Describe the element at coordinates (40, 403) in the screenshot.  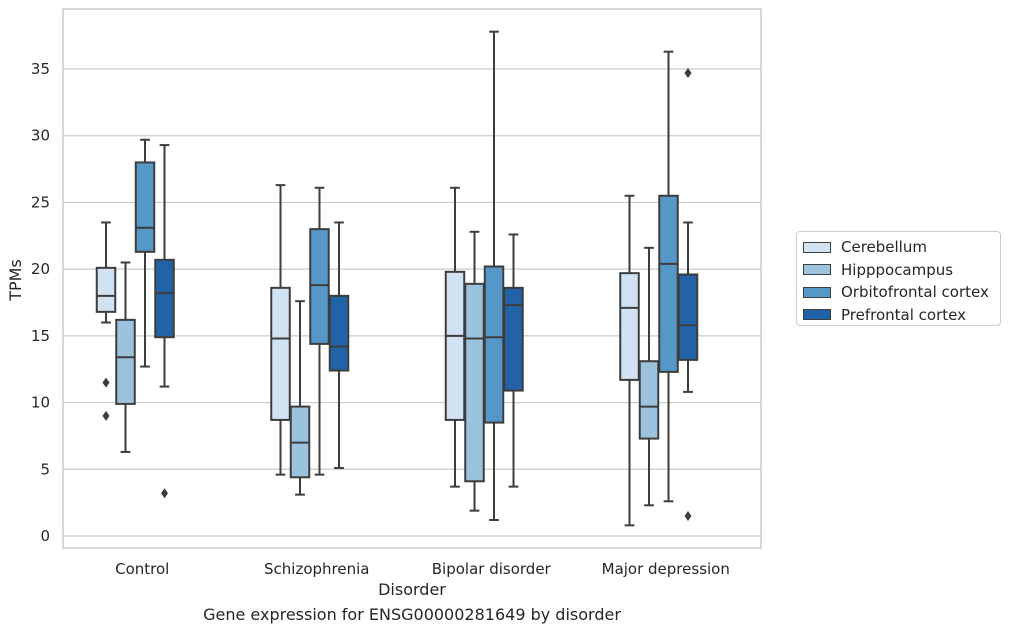
I see `y-tick-label: 10` at that location.